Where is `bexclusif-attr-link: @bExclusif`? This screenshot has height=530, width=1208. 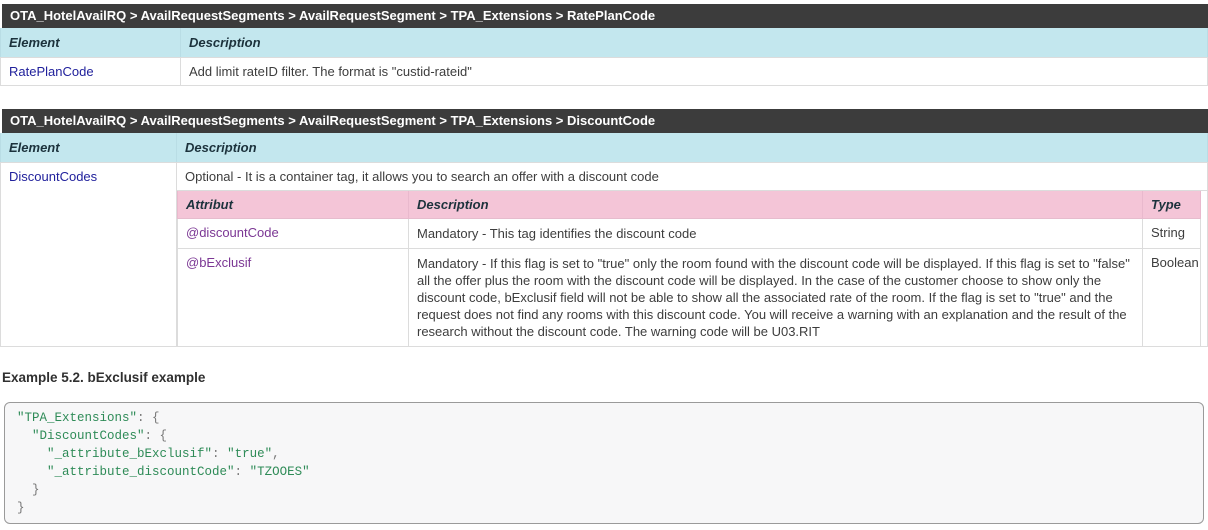
bexclusif-attr-link: @bExclusif is located at coordinates (219, 262).